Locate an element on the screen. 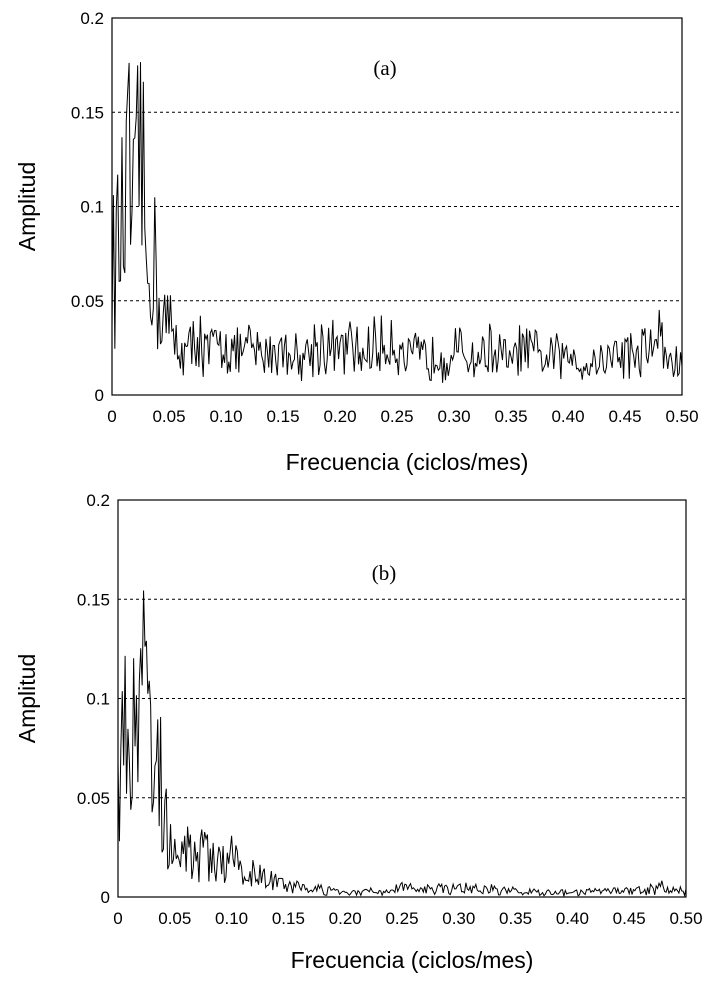  panel-label: (b) is located at coordinates (384, 573).